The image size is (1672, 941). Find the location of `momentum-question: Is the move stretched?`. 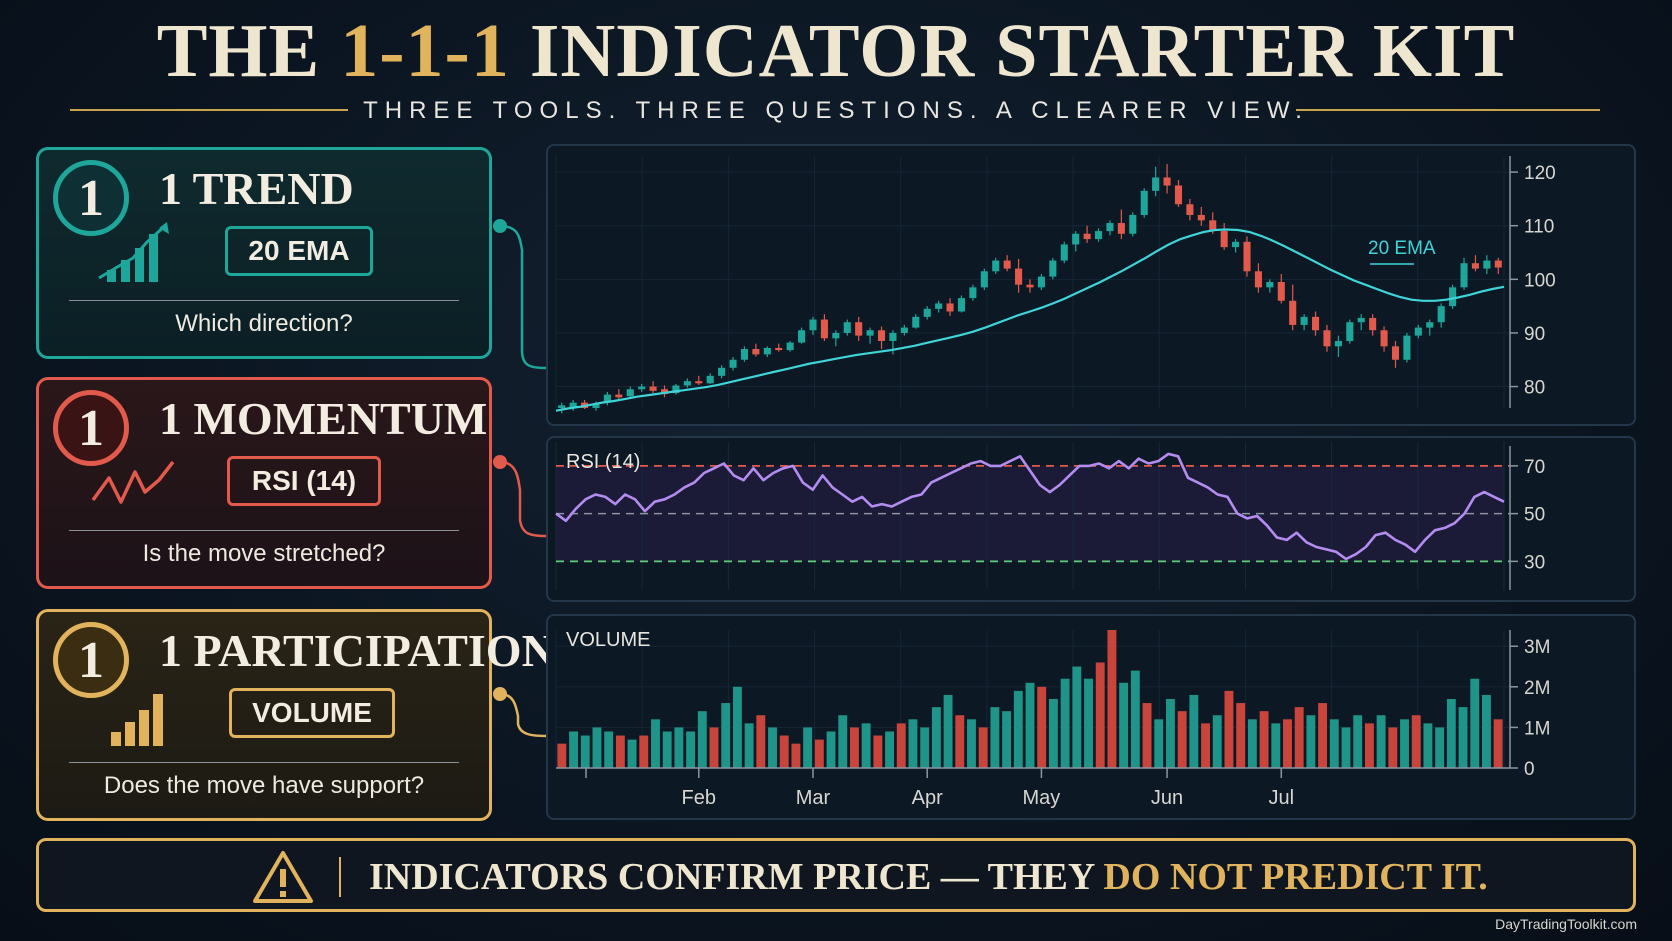

momentum-question: Is the move stretched? is located at coordinates (264, 553).